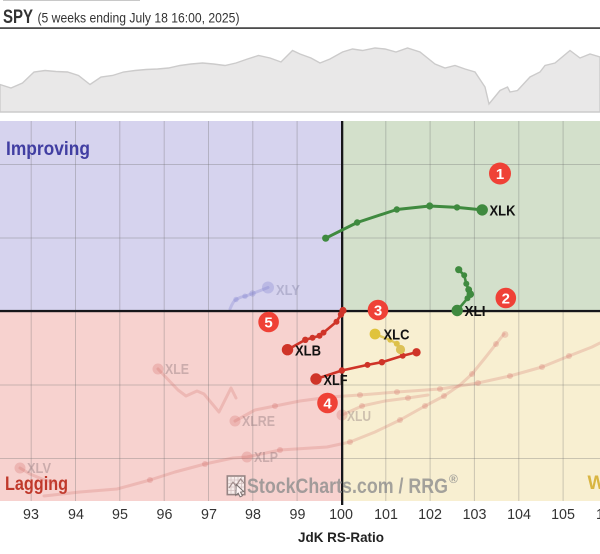 The width and height of the screenshot is (600, 554). Describe the element at coordinates (258, 422) in the screenshot. I see `svg-text: XLRE` at that location.